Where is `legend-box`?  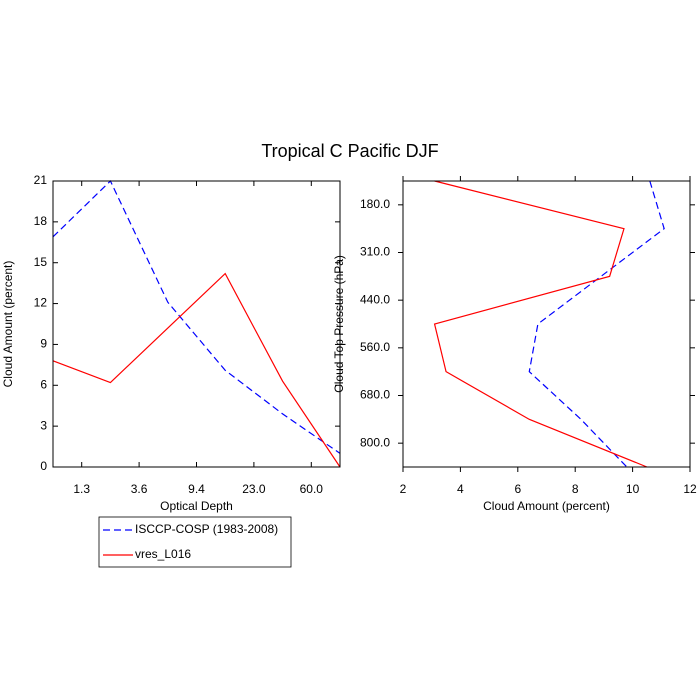
legend-box is located at coordinates (195, 542).